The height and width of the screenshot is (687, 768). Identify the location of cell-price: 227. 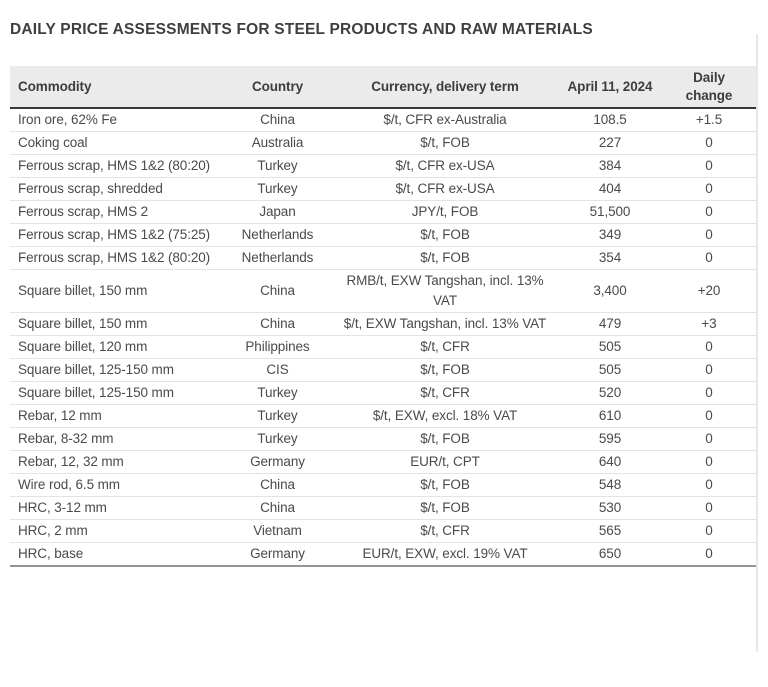
(610, 143).